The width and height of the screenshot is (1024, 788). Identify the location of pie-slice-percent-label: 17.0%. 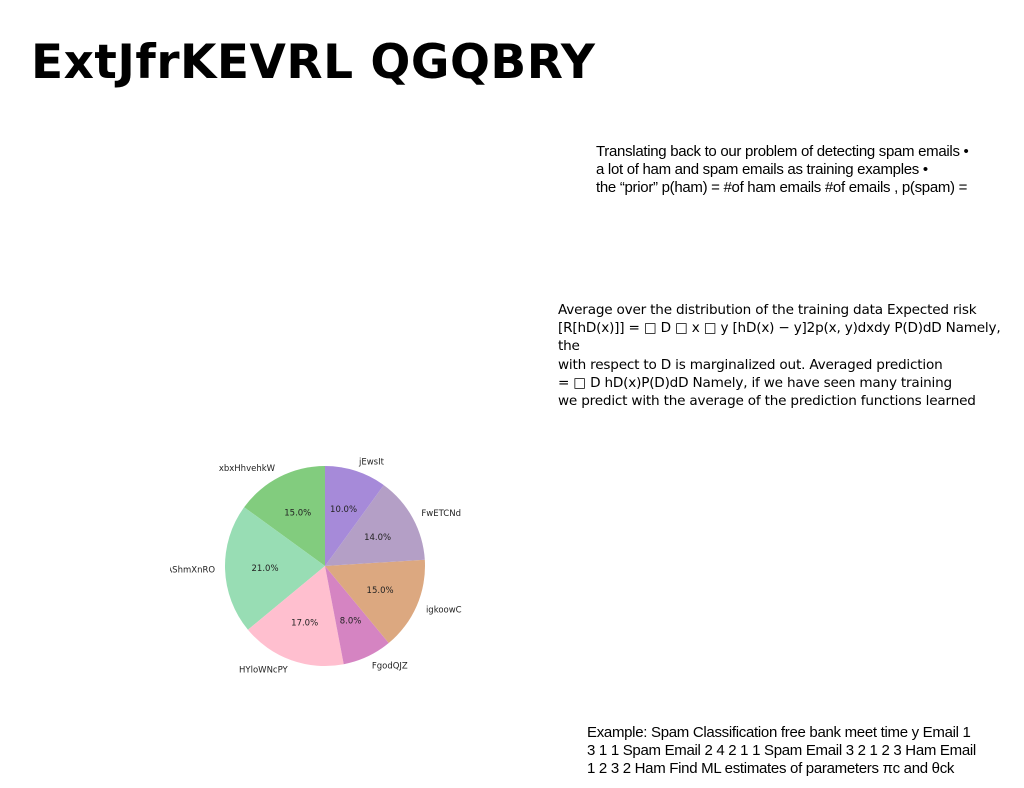
(304, 623).